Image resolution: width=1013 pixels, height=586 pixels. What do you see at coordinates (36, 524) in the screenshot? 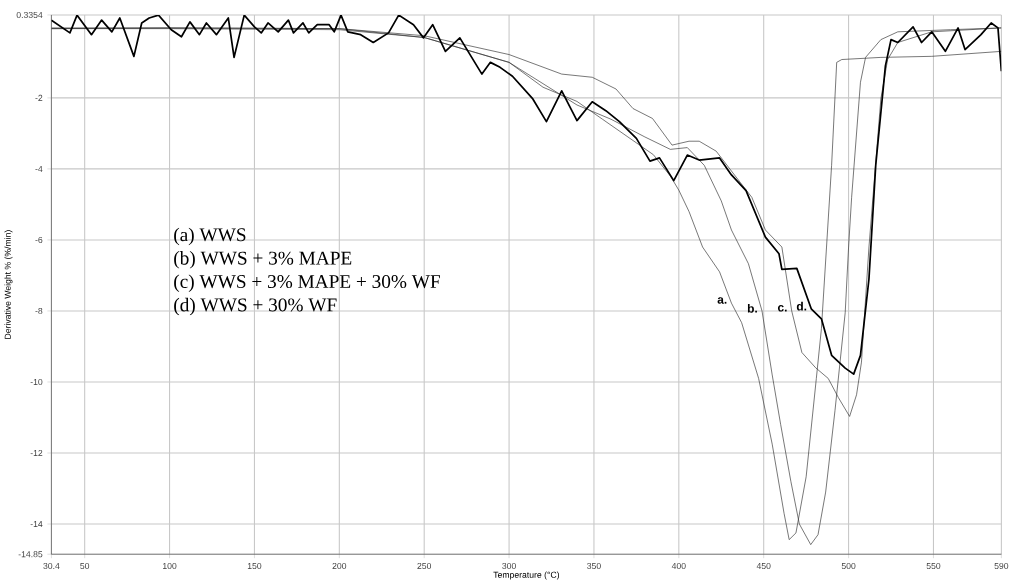
I see `y-tick-label: -14` at bounding box center [36, 524].